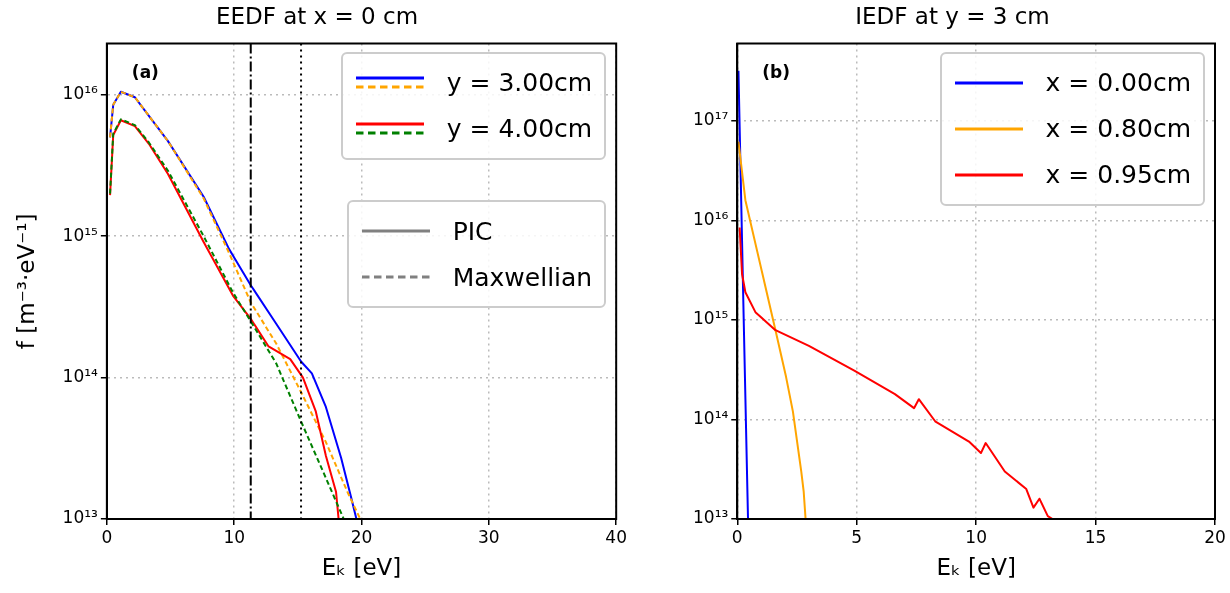 Image resolution: width=1230 pixels, height=593 pixels. What do you see at coordinates (776, 71) in the screenshot?
I see `annotation: (b)` at bounding box center [776, 71].